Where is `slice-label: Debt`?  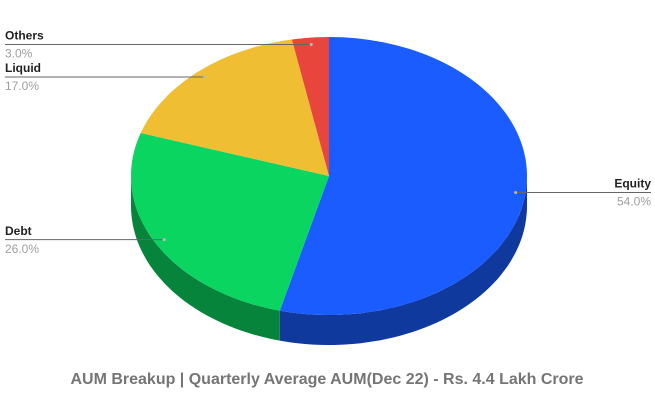 slice-label: Debt is located at coordinates (18, 231).